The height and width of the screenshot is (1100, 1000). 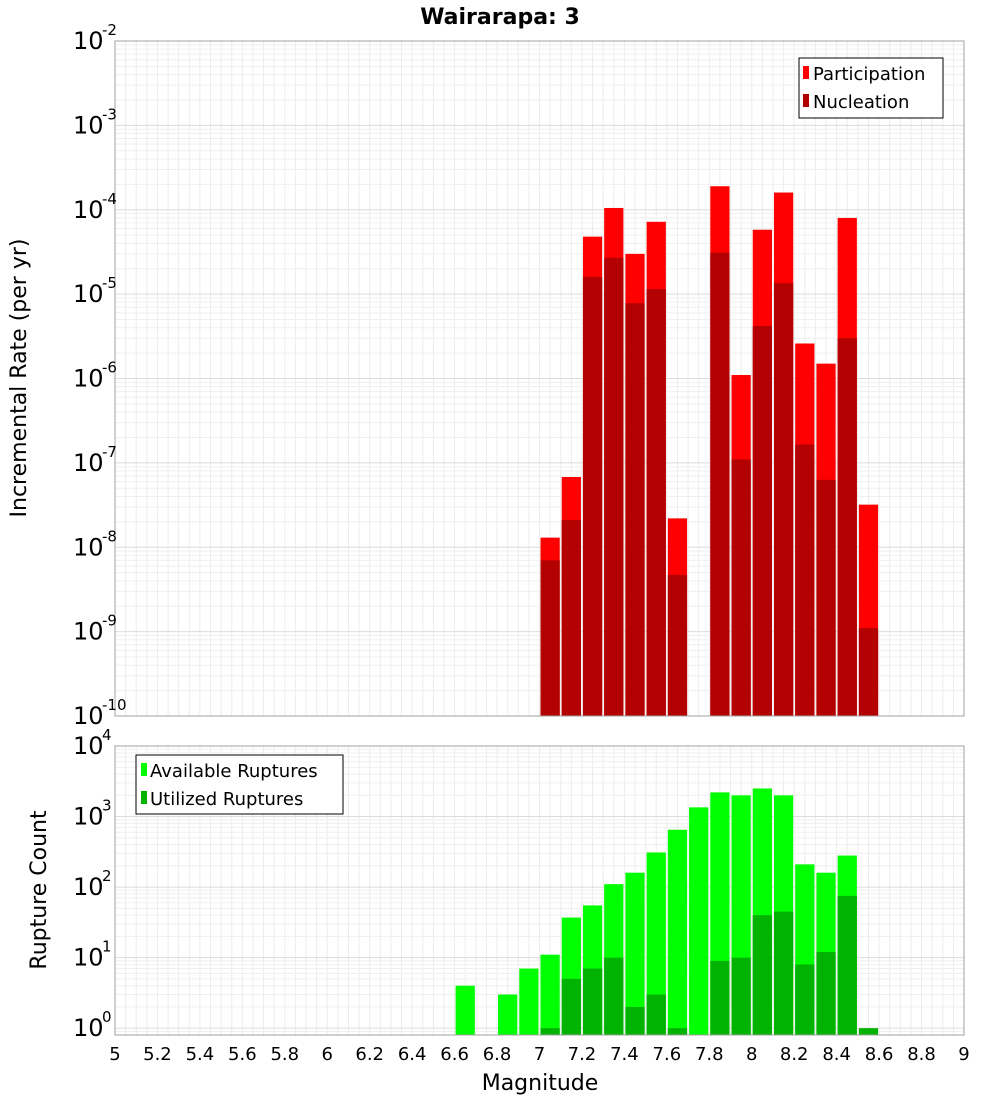 What do you see at coordinates (107, 806) in the screenshot?
I see `y-tick-exponent: 3` at bounding box center [107, 806].